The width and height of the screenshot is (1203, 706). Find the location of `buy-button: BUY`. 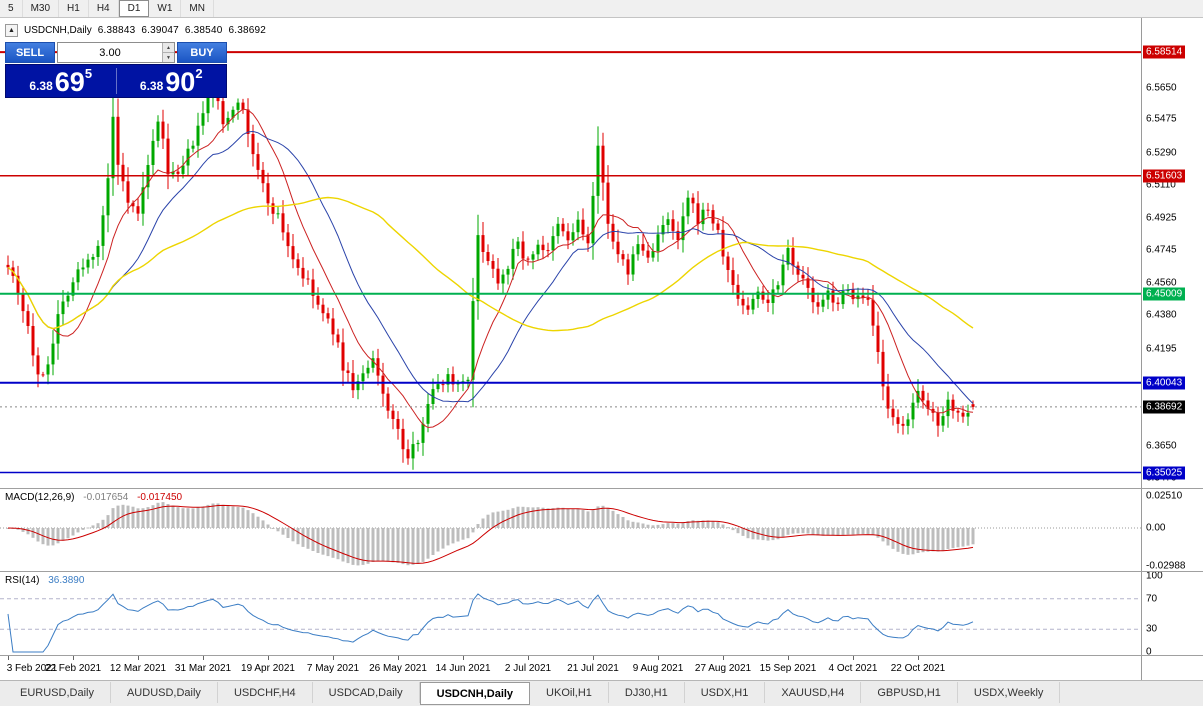

buy-button: BUY is located at coordinates (202, 52).